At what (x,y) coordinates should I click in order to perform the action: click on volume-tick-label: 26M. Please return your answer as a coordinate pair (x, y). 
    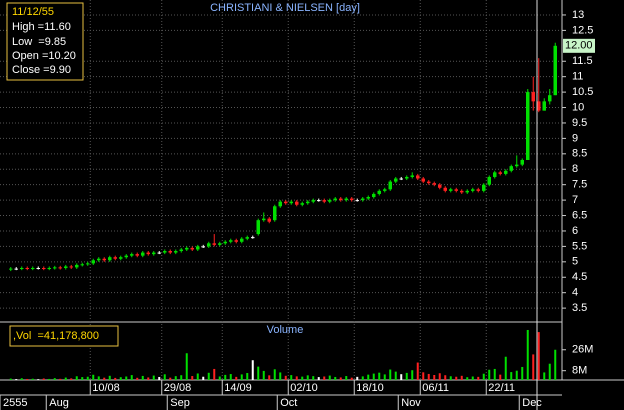
    Looking at the image, I should click on (582, 350).